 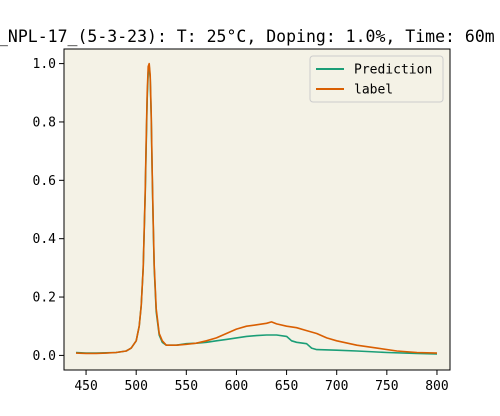 What do you see at coordinates (44, 122) in the screenshot?
I see `y-tick-label: 0.8` at bounding box center [44, 122].